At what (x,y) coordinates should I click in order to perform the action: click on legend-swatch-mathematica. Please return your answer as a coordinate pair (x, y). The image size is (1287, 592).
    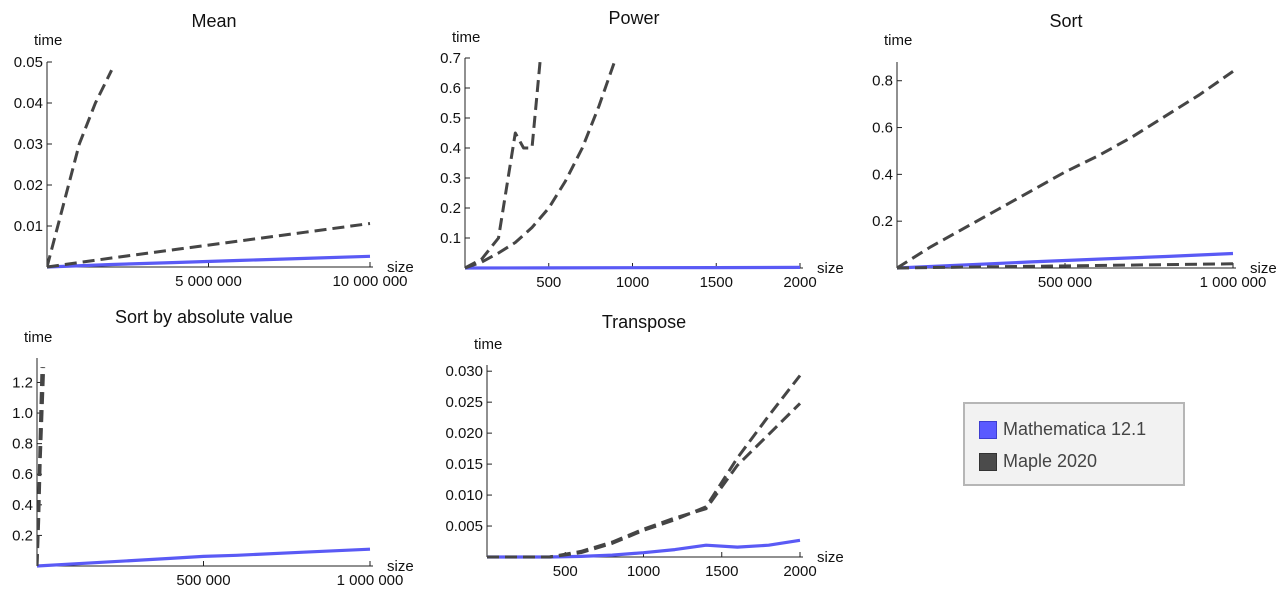
    Looking at the image, I should click on (988, 429).